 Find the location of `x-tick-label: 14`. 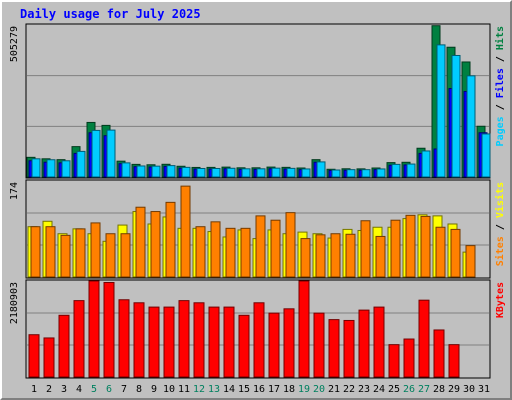

x-tick-label: 14 is located at coordinates (229, 389).